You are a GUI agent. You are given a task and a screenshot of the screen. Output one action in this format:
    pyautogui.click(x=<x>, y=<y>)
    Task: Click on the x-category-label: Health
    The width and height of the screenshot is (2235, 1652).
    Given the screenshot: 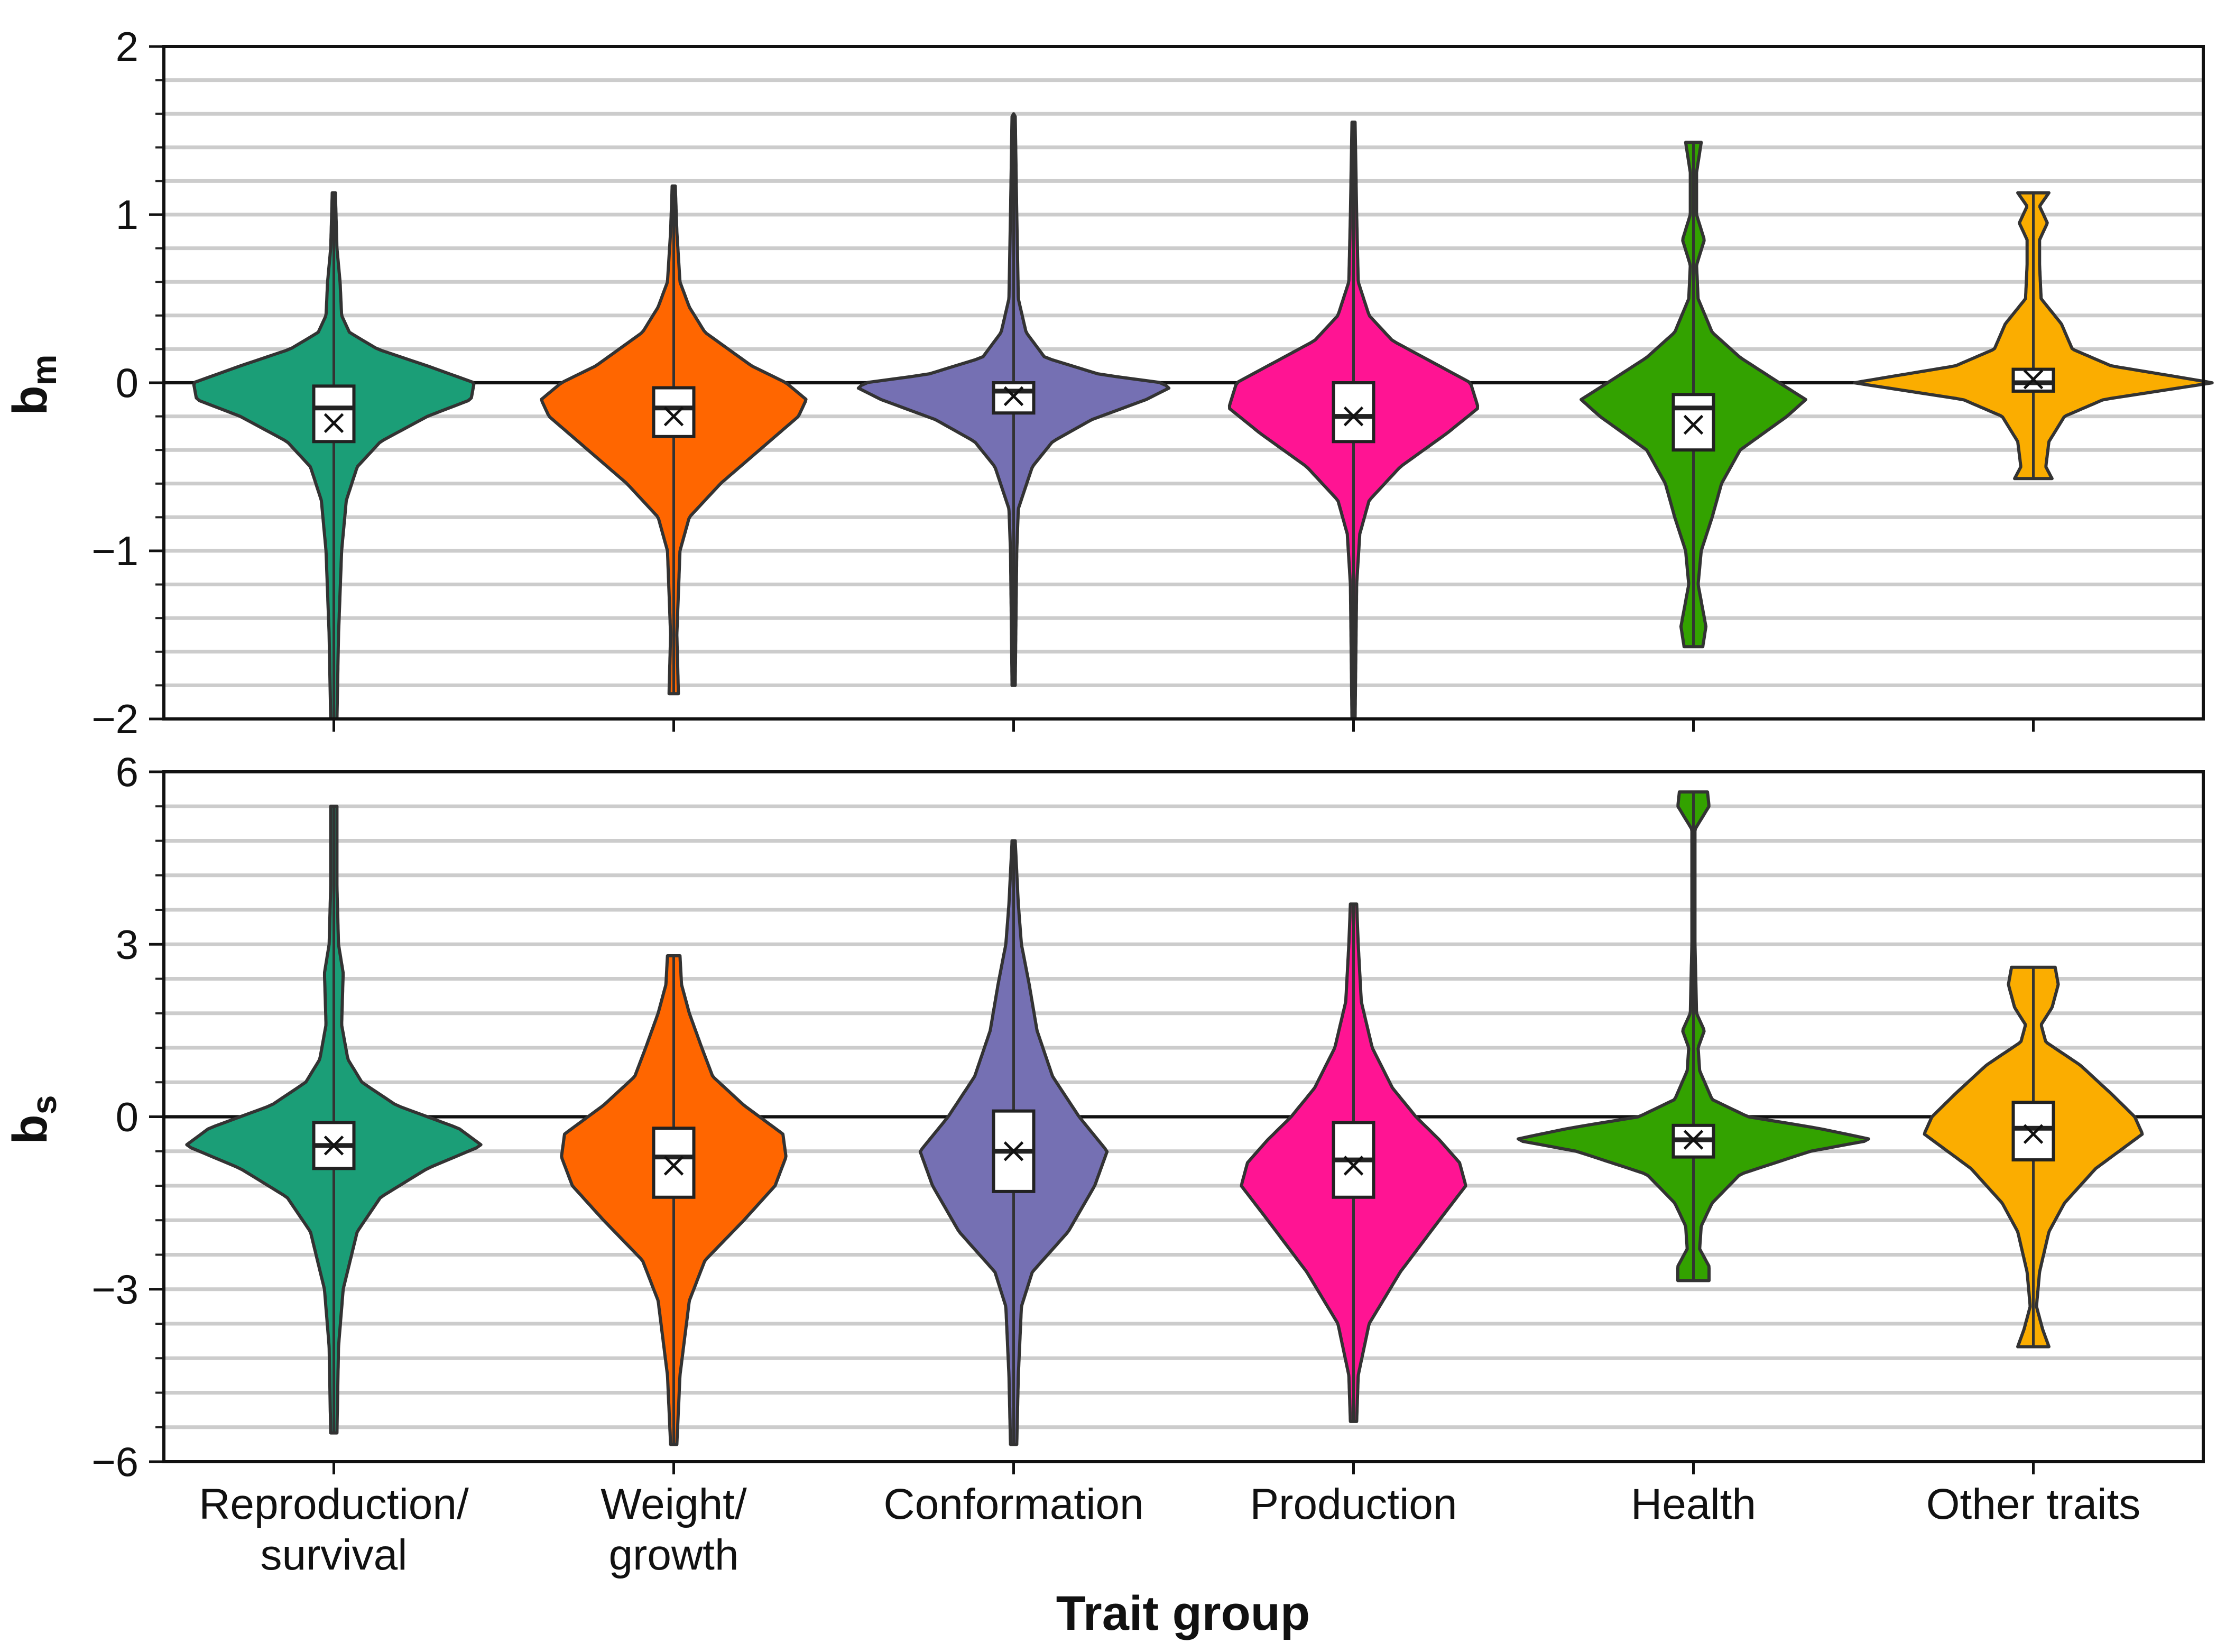 What is the action you would take?
    pyautogui.click(x=1693, y=1504)
    